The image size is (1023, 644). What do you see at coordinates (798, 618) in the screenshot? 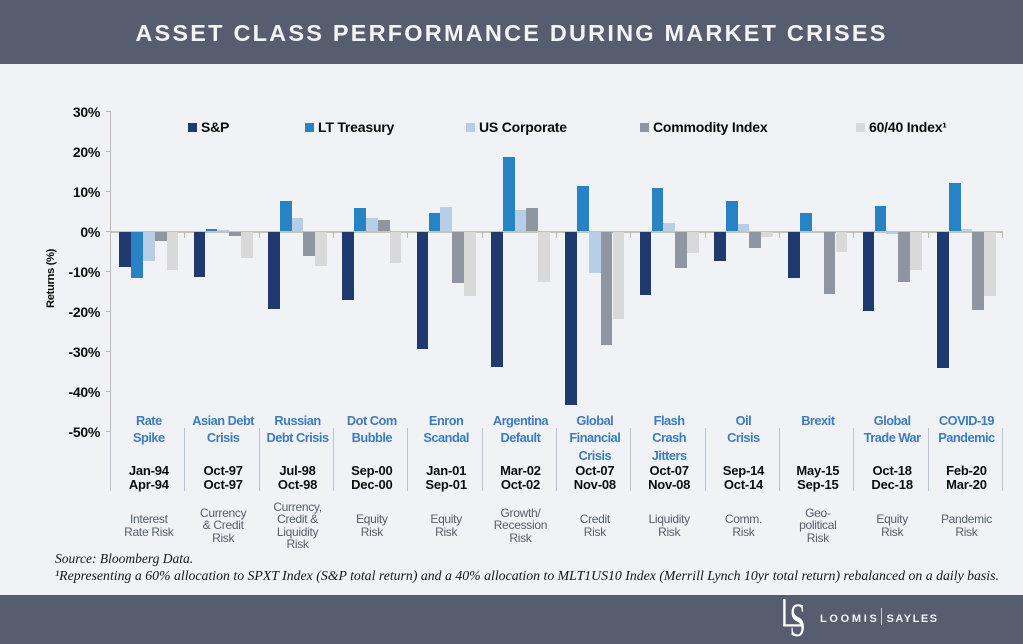
I see `svg-text: S` at bounding box center [798, 618].